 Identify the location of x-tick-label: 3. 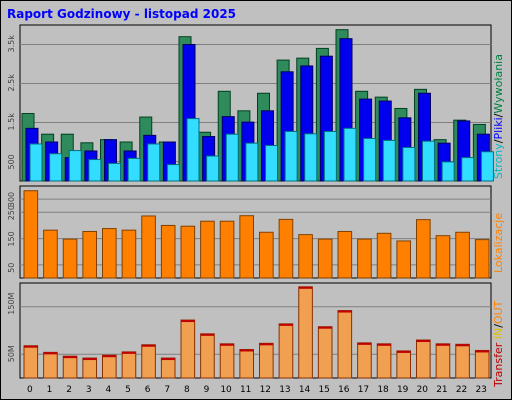
(89, 390).